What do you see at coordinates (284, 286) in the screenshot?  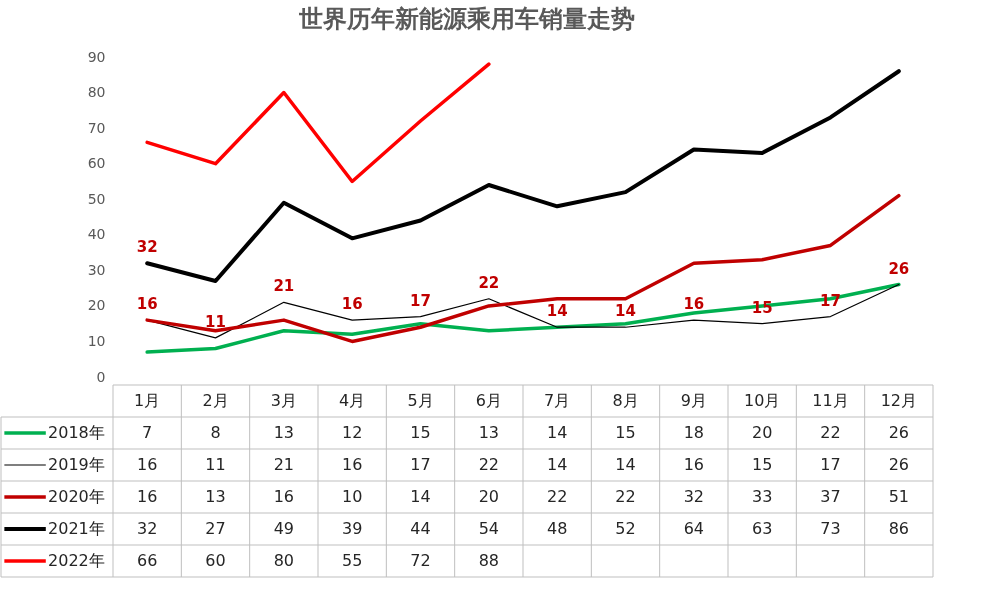 I see `annotation: 21` at bounding box center [284, 286].